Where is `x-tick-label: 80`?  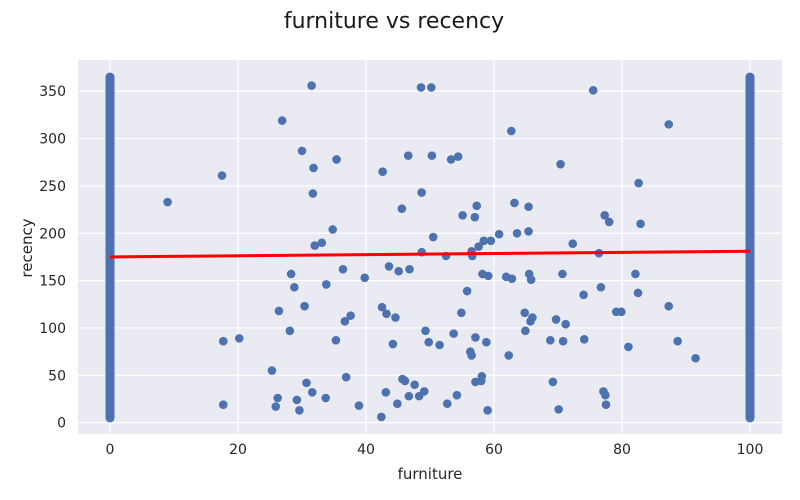 x-tick-label: 80 is located at coordinates (622, 450).